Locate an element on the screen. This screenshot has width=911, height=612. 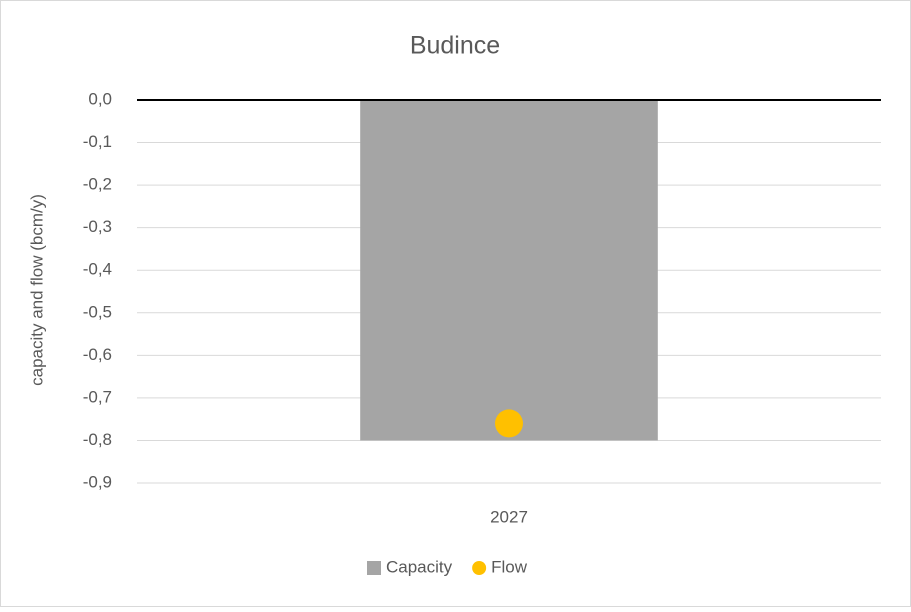
x-tick-label: 2027 is located at coordinates (509, 516).